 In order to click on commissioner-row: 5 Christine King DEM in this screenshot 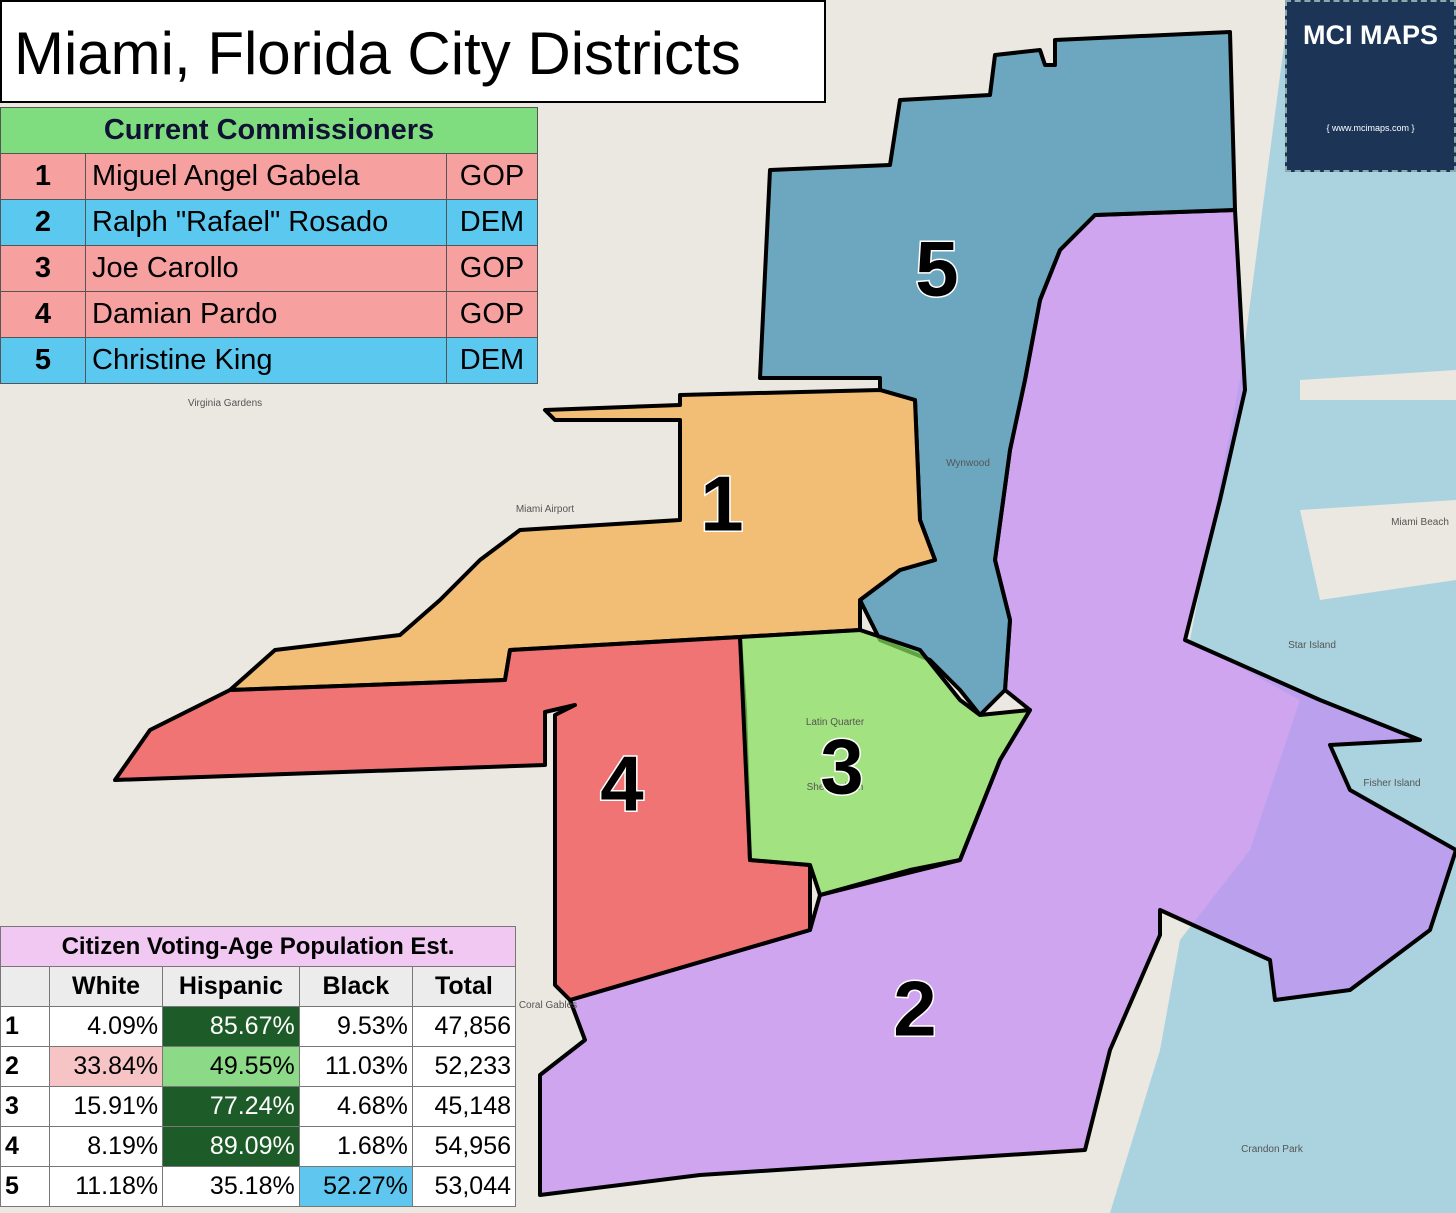, I will do `click(269, 360)`.